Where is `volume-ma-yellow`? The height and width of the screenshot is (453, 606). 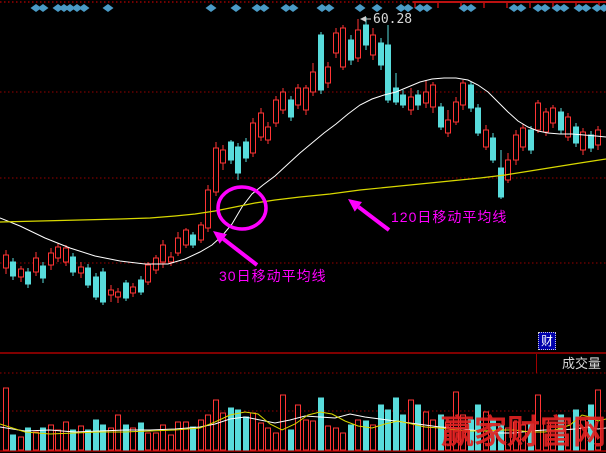 volume-ma-yellow is located at coordinates (303, 423).